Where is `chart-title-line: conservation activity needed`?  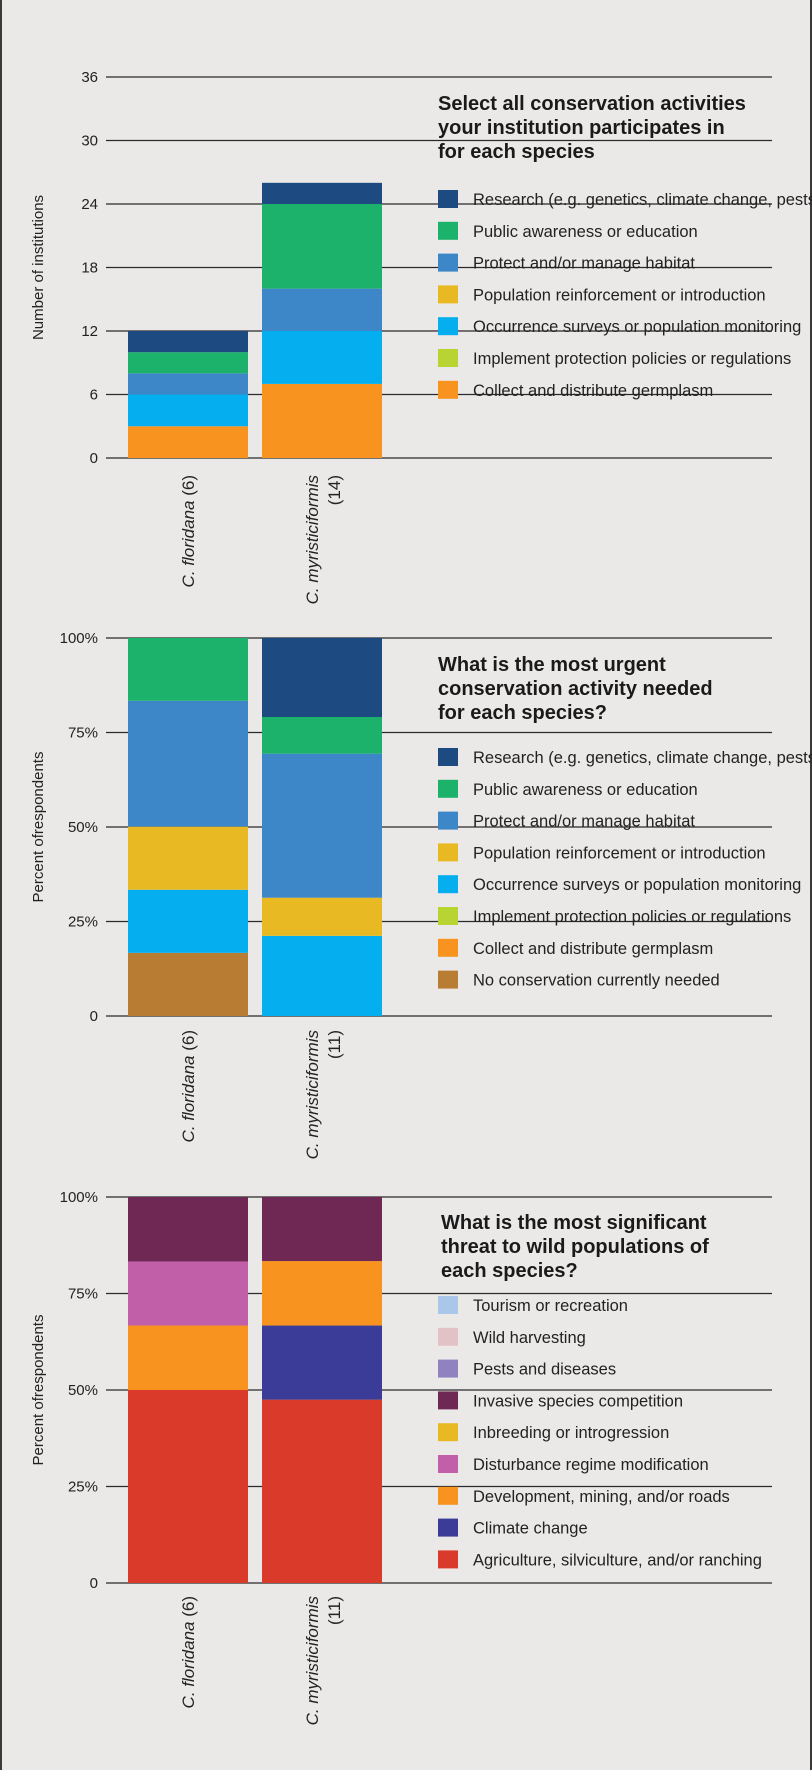
chart-title-line: conservation activity needed is located at coordinates (575, 689).